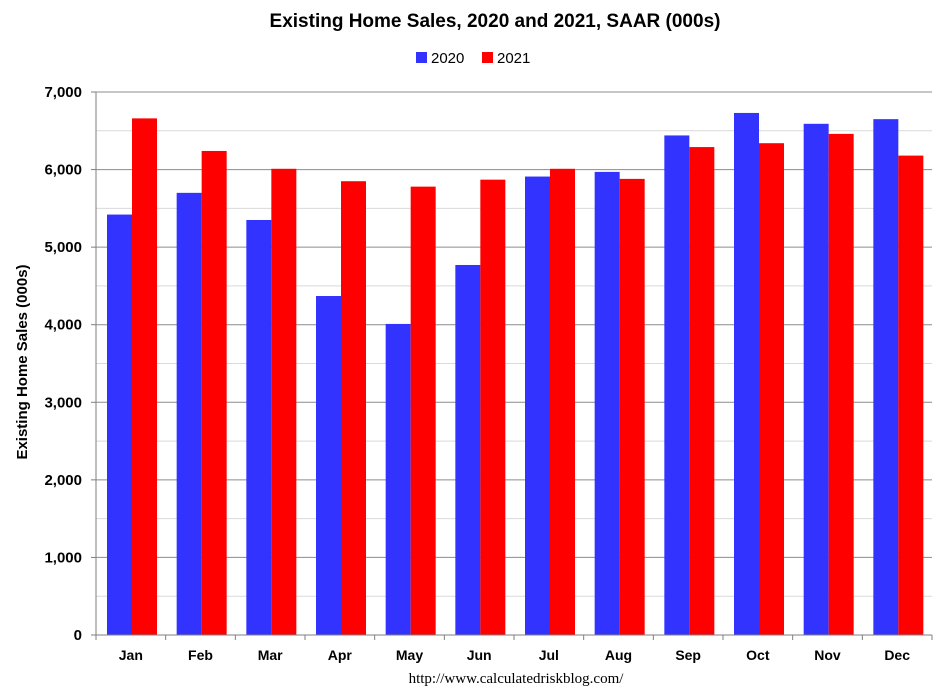 The image size is (945, 699). What do you see at coordinates (677, 385) in the screenshot?
I see `bar-2020-sep` at bounding box center [677, 385].